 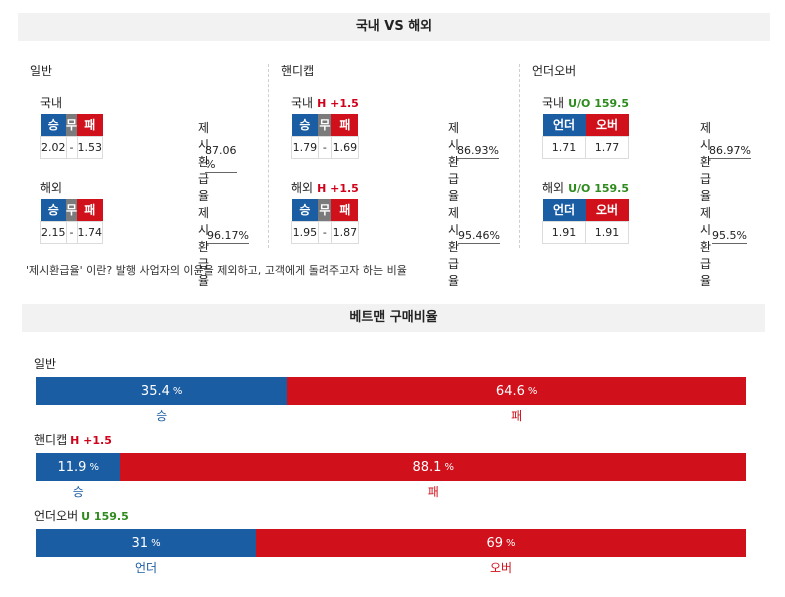 What do you see at coordinates (72, 467) in the screenshot?
I see `bet-left-value: 11.9` at bounding box center [72, 467].